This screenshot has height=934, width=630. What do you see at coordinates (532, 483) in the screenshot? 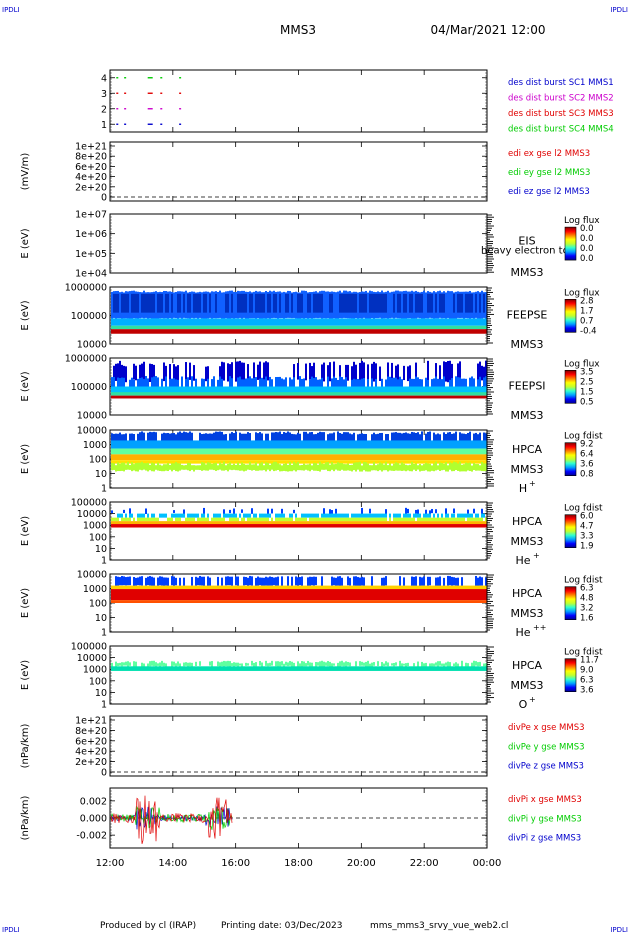
I see `hpca-h-charge-label: +` at bounding box center [532, 483].